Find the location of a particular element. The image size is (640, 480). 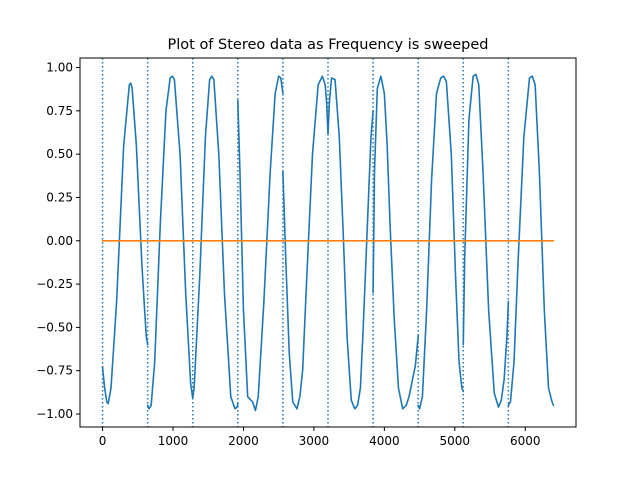

y-axis: −1.00 −0.75 −0.50 −0.25 0.00 0.25 0.50 0.75 1.00 is located at coordinates (58, 241).